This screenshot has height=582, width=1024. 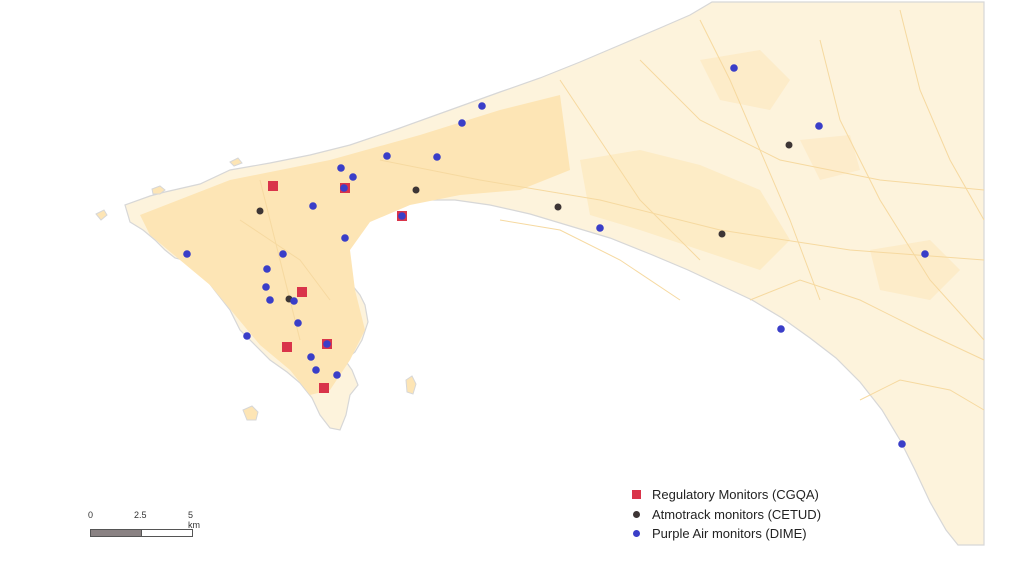 I want to click on island-north, so click(x=158, y=190).